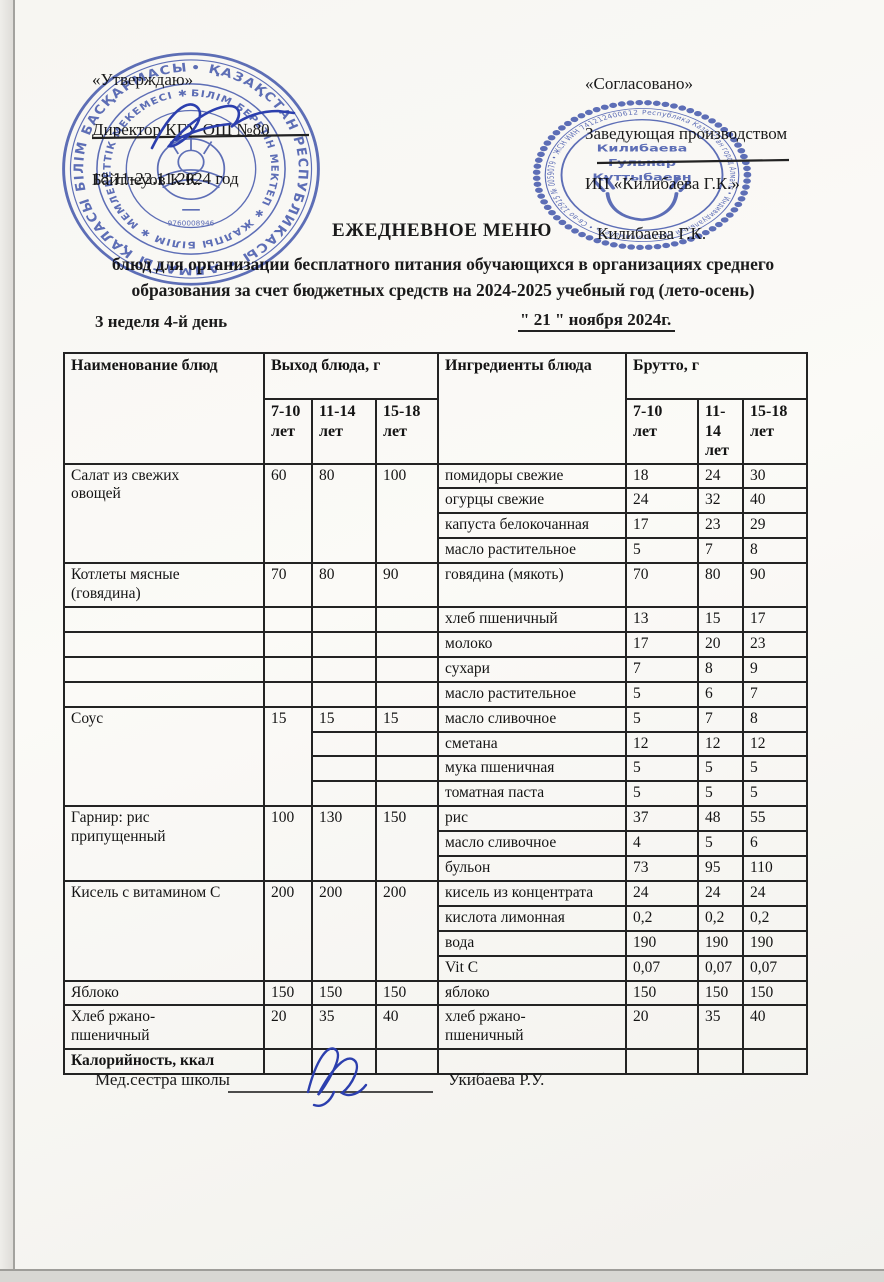  What do you see at coordinates (721, 868) in the screenshot?
I see `table-cell: 95` at bounding box center [721, 868].